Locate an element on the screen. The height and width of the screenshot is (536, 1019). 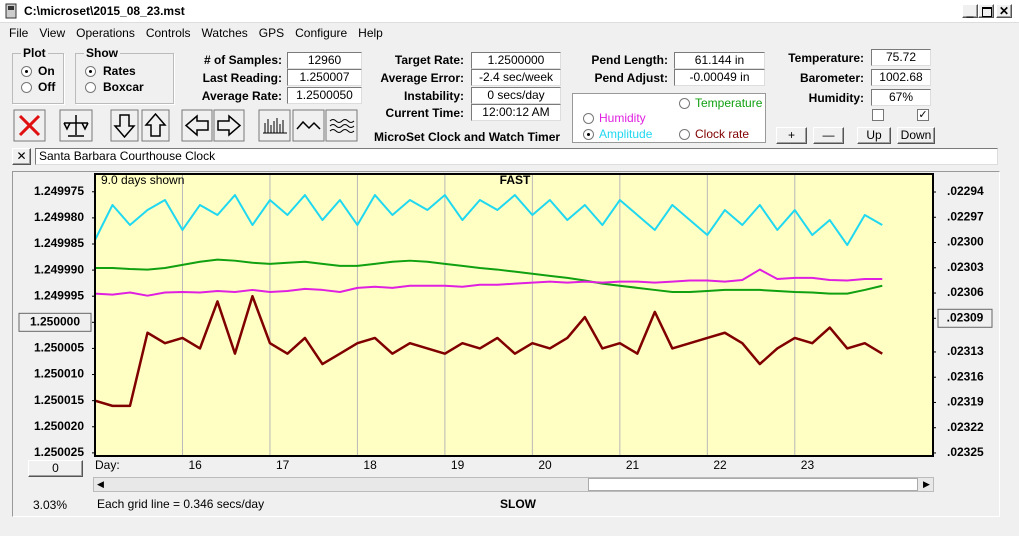
down-button is located at coordinates (124, 125).